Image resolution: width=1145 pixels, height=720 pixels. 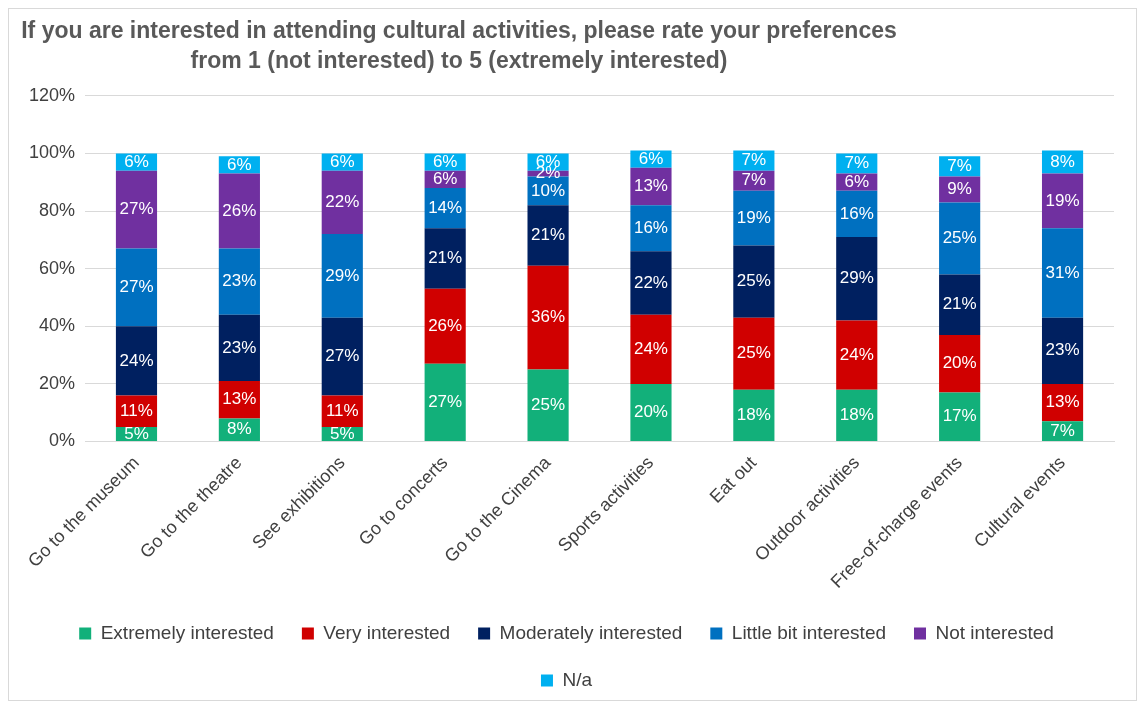 What do you see at coordinates (959, 416) in the screenshot?
I see `data-label: 17%` at bounding box center [959, 416].